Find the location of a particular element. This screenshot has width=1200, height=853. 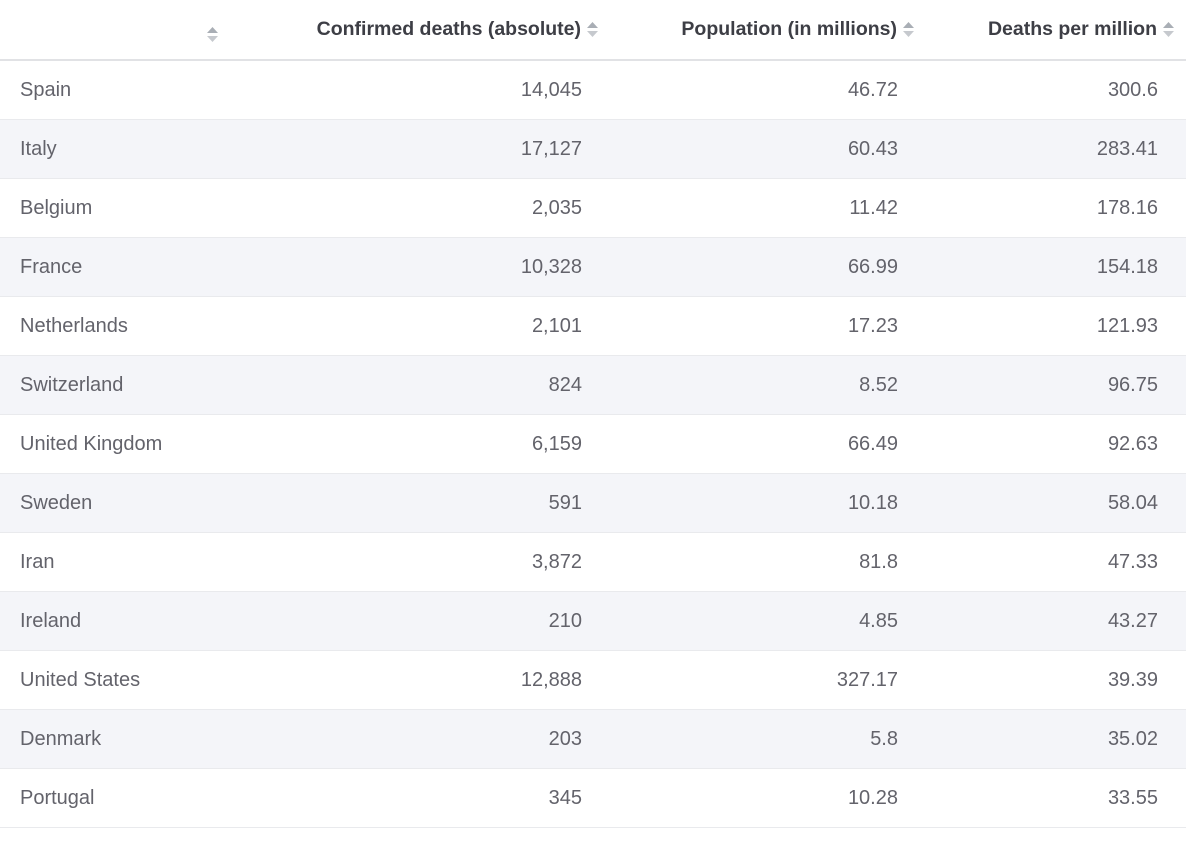

table-row-spain: Spain 14,045 46.72 300.6 is located at coordinates (593, 90).